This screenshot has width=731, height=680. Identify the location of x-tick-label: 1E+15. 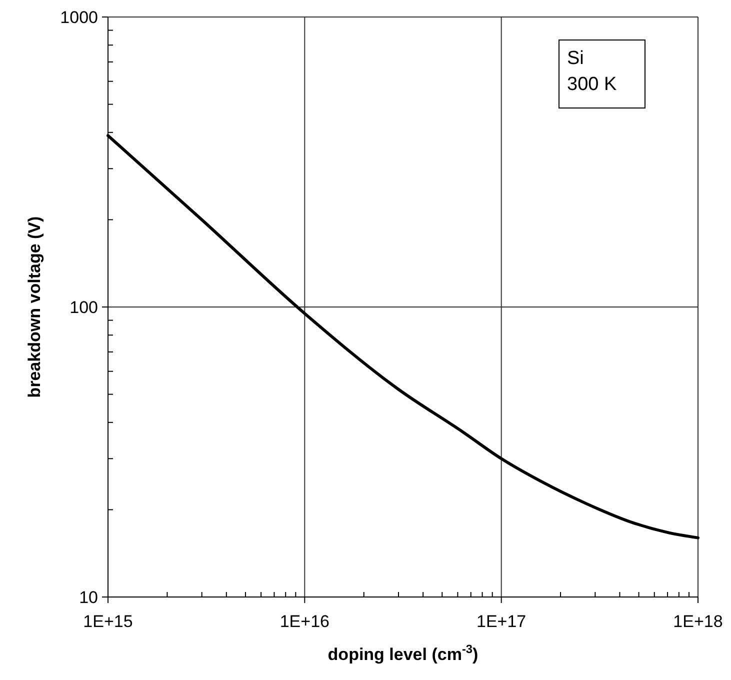
(108, 621).